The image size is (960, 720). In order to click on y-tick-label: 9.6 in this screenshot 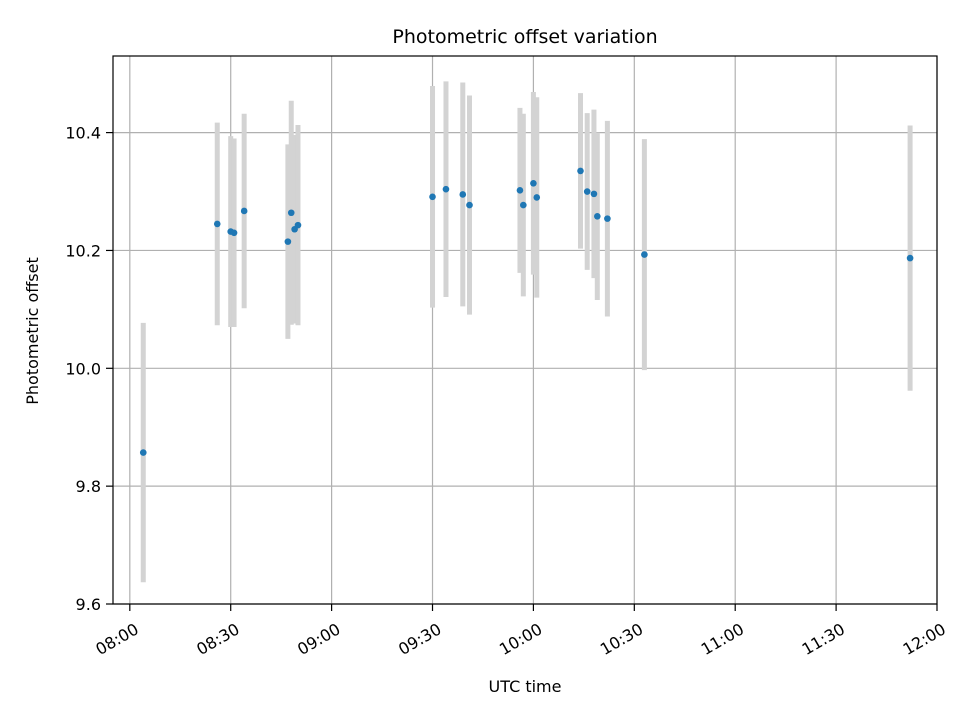, I will do `click(88, 604)`.